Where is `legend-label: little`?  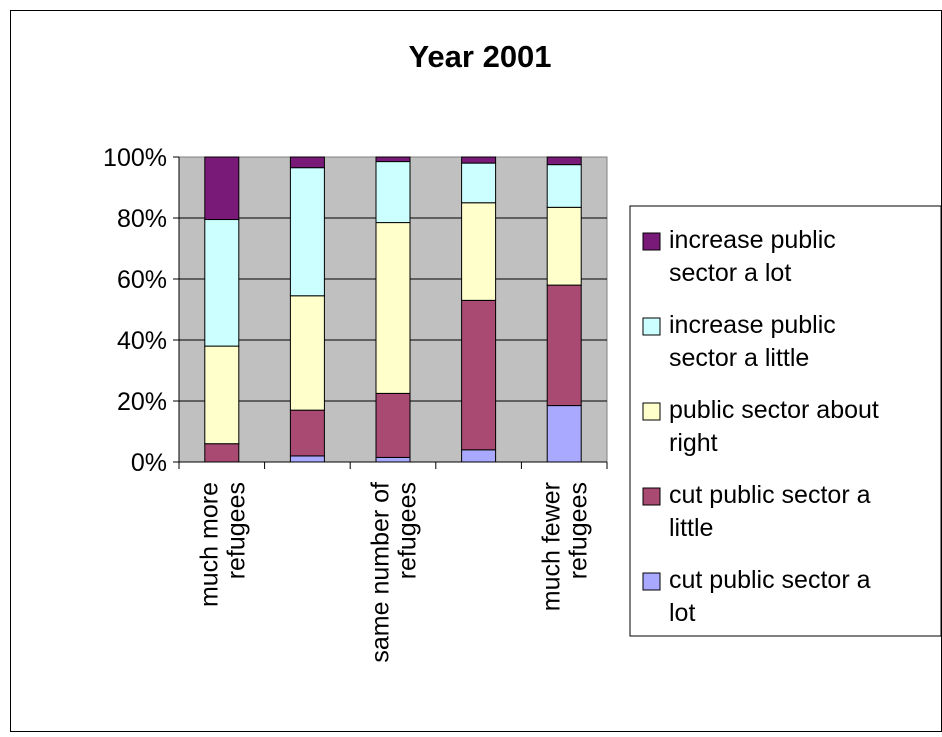
legend-label: little is located at coordinates (691, 528).